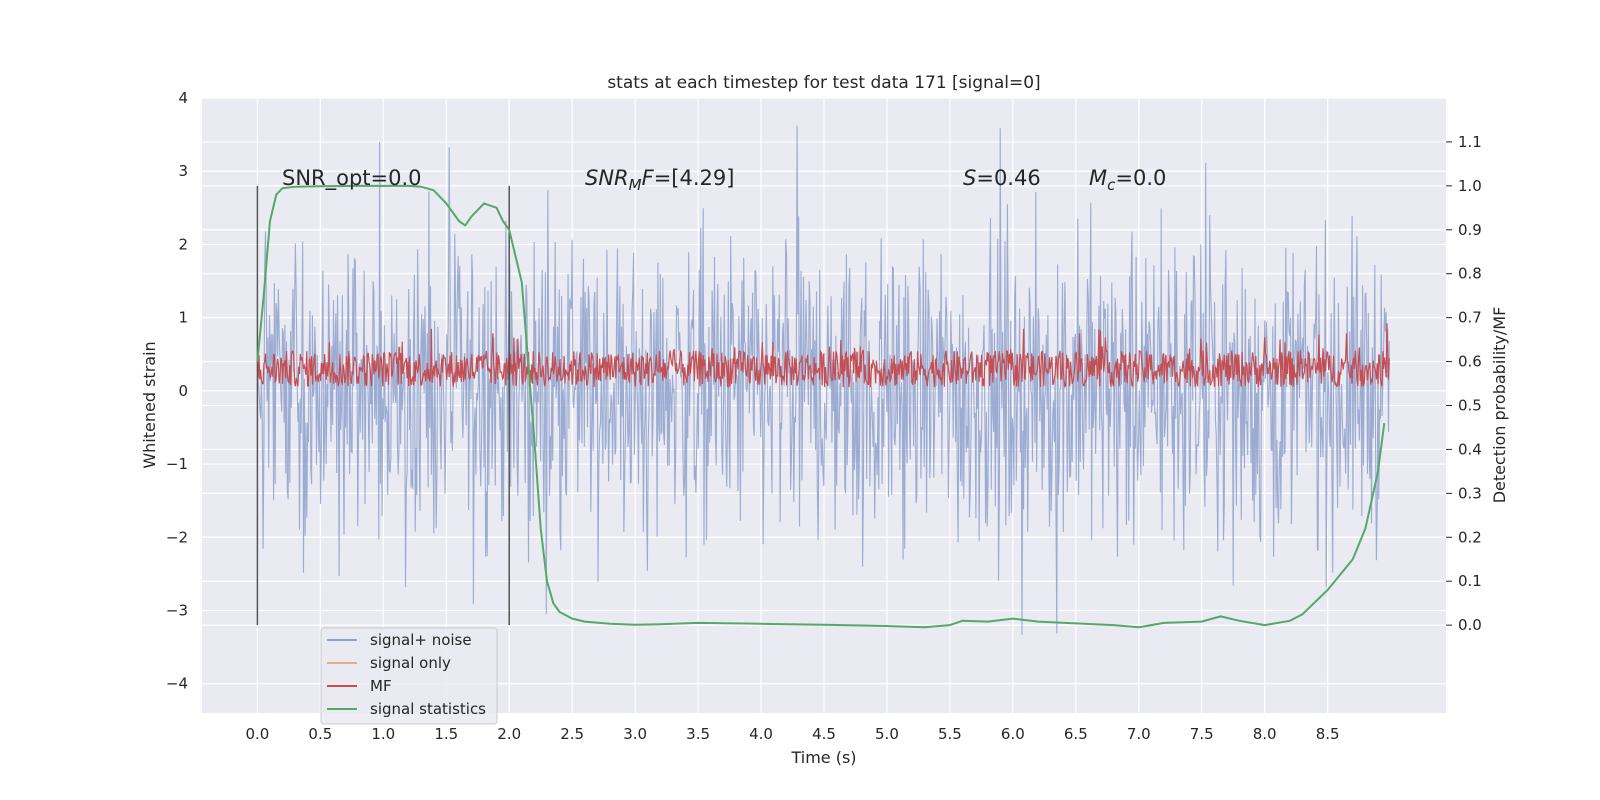 This screenshot has height=800, width=1600. Describe the element at coordinates (183, 171) in the screenshot. I see `y-tick-label: 3` at that location.